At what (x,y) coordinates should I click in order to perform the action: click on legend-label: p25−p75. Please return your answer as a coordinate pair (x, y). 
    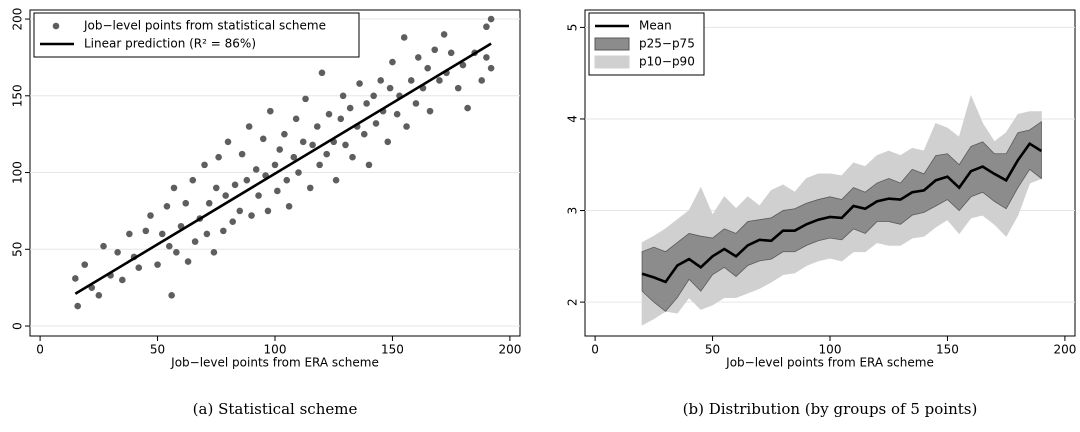
    Looking at the image, I should click on (667, 44).